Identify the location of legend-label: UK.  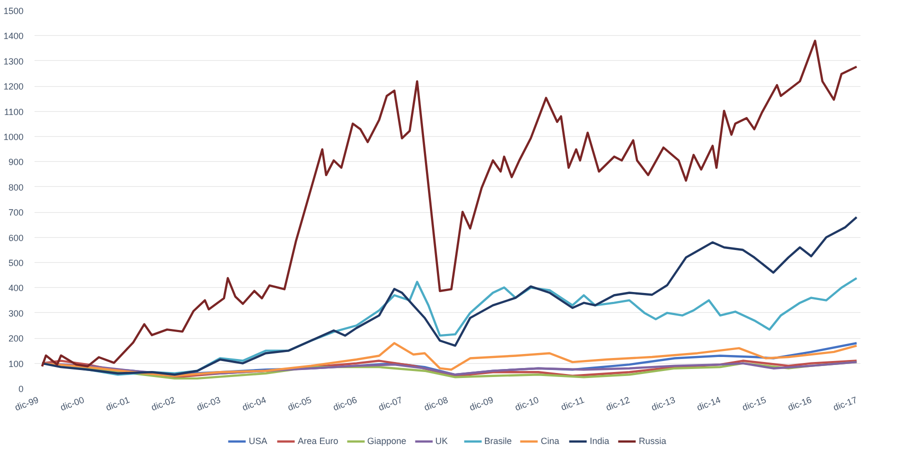
(442, 441).